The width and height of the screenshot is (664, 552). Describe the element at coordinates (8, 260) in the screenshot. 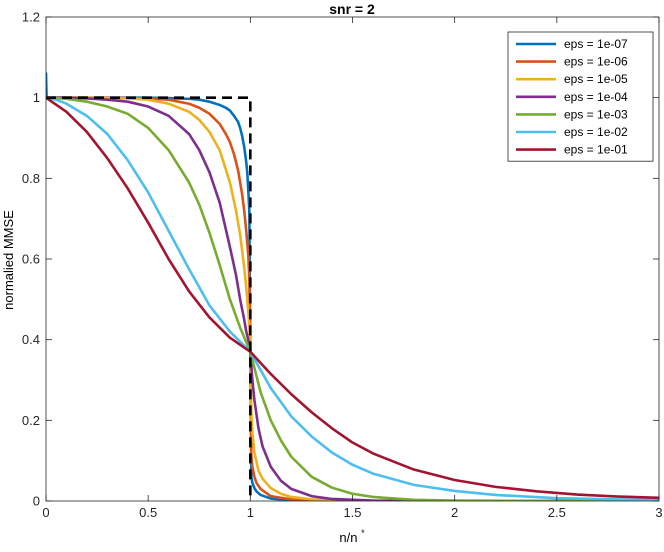

I see `y-axis-label: normalied MMSE` at that location.